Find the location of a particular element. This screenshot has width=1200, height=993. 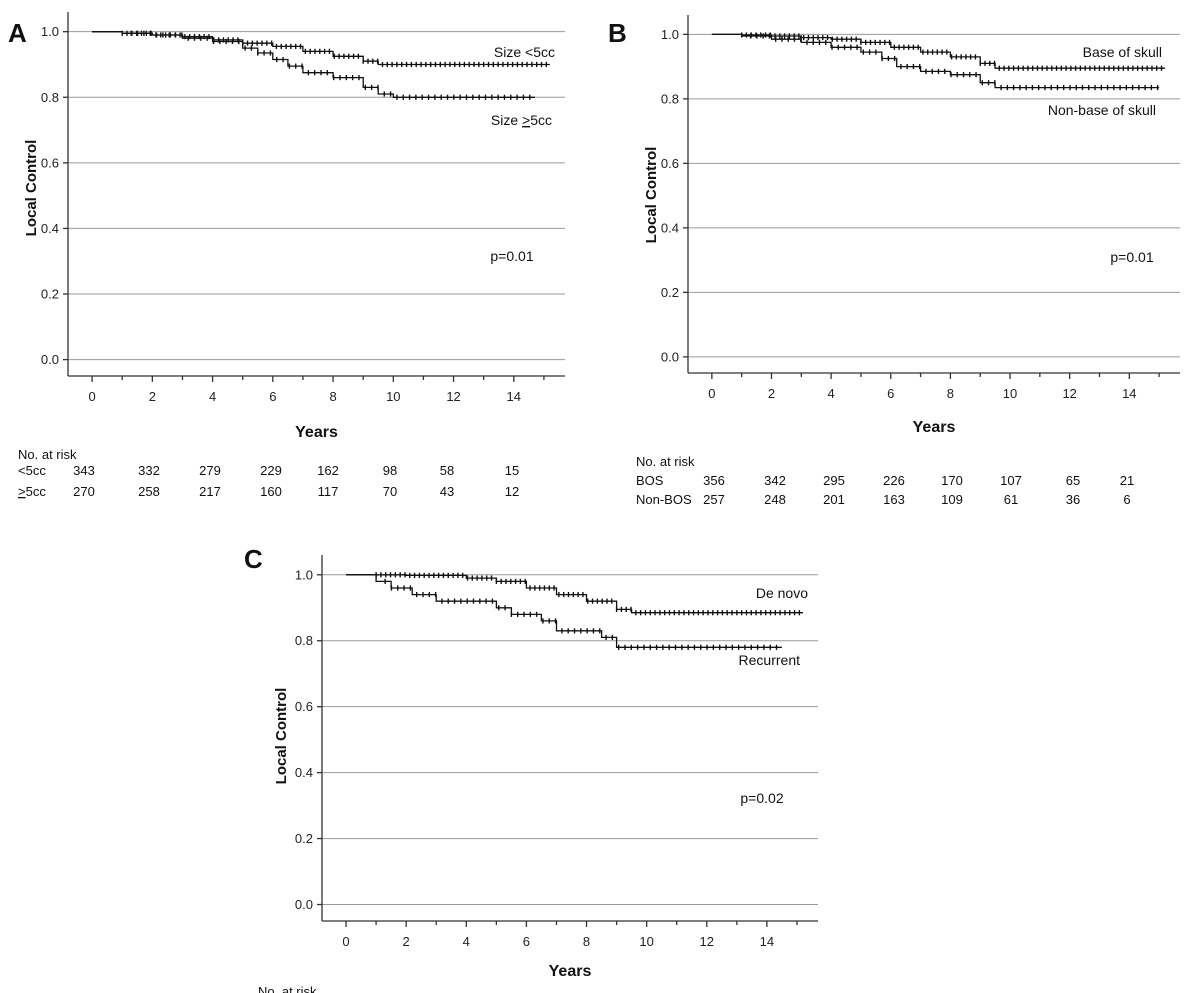

risk-value: 36 is located at coordinates (1073, 499).